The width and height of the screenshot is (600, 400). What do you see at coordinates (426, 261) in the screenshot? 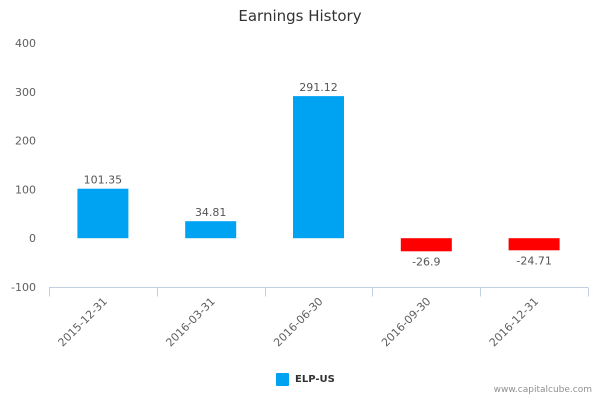
I see `data-label: -26.9` at bounding box center [426, 261].